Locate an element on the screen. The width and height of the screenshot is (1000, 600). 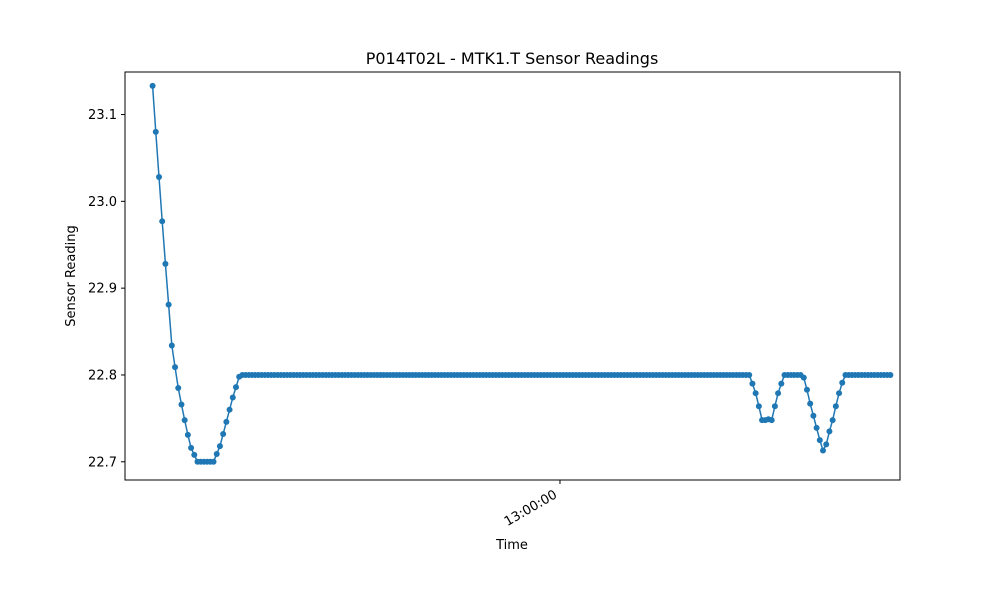
x-axis-label: Time is located at coordinates (511, 545).